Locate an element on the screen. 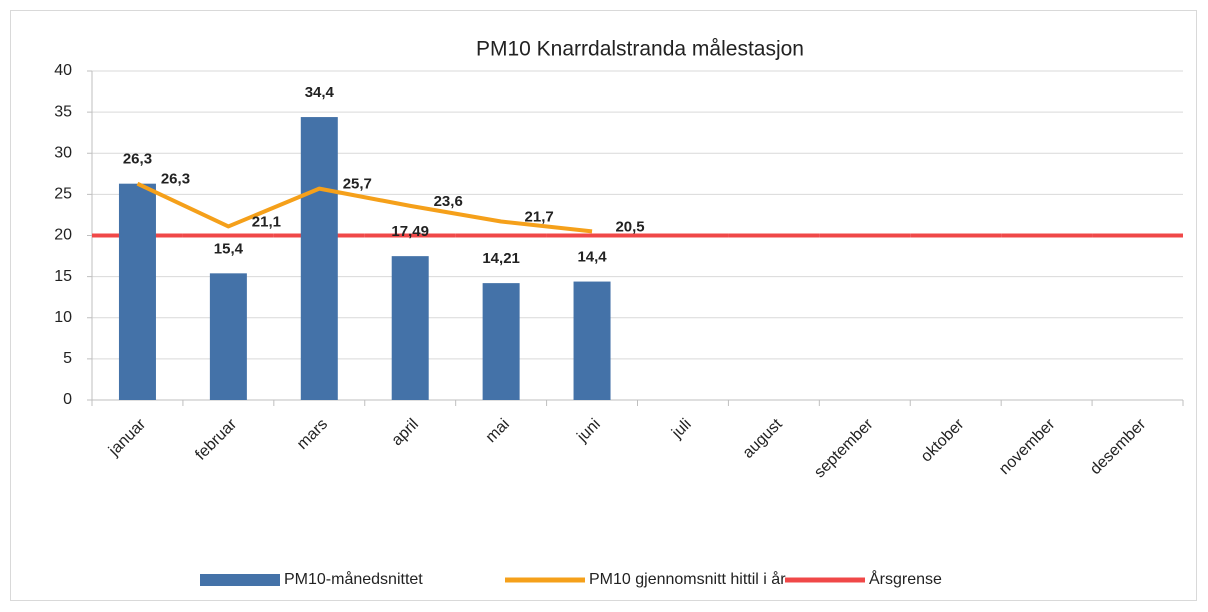  legend-label: Årsgrense is located at coordinates (905, 578).